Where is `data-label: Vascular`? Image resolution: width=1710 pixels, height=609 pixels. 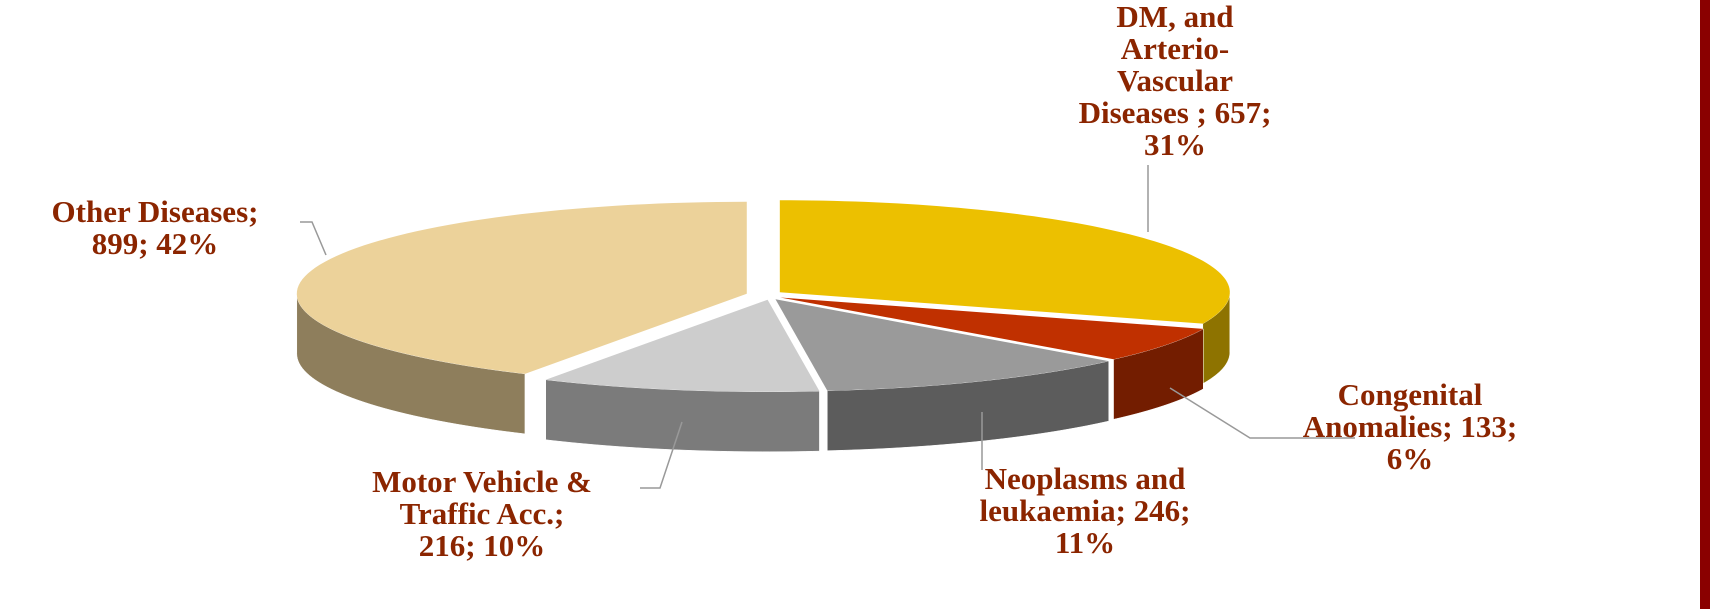
data-label: Vascular is located at coordinates (1175, 80).